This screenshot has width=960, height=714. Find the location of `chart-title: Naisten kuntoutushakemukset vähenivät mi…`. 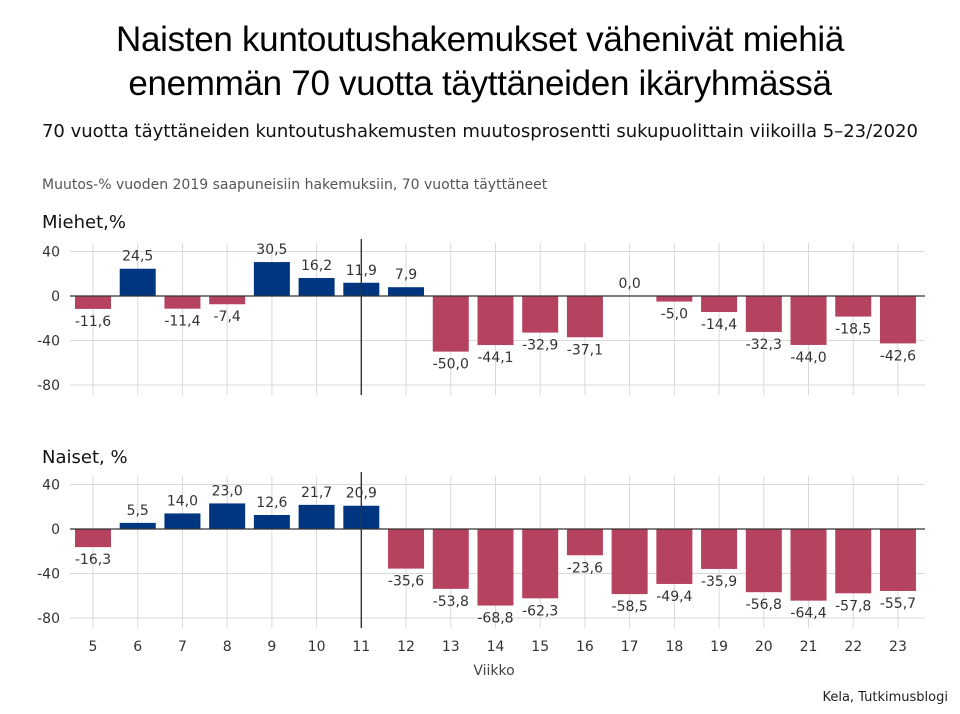

chart-title: Naisten kuntoutushakemukset vähenivät mi… is located at coordinates (480, 62).